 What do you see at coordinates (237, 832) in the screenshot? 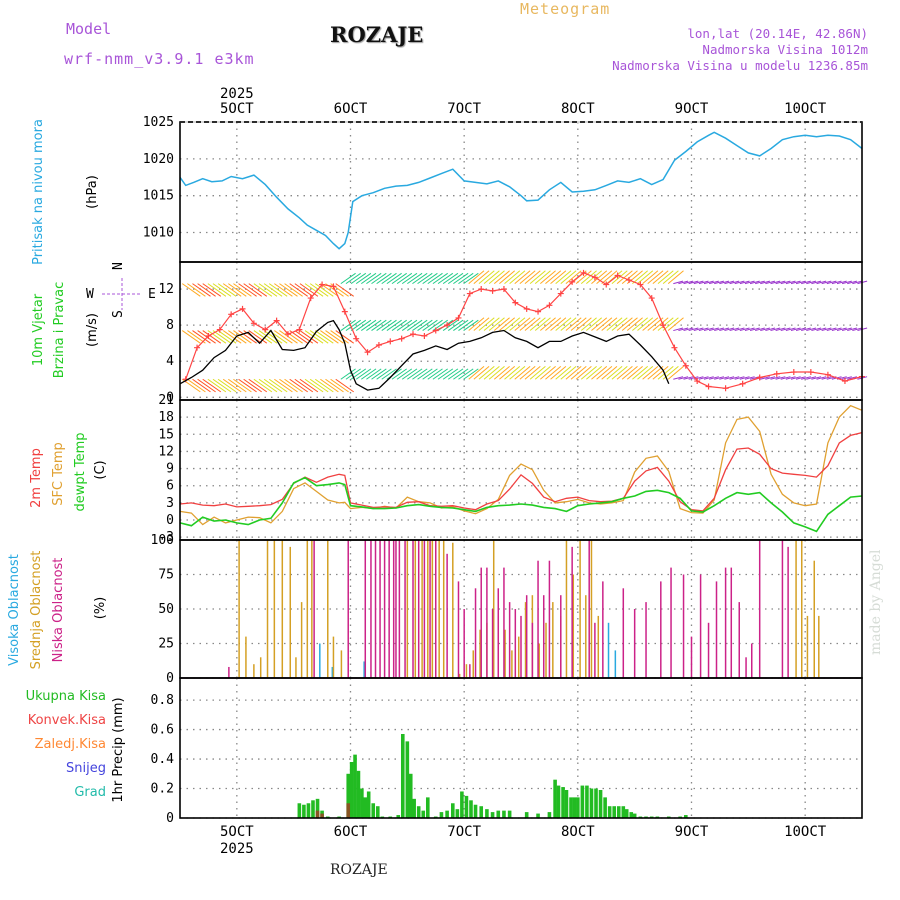
I see `x-day-label-bottom: 5OCT` at bounding box center [237, 832].